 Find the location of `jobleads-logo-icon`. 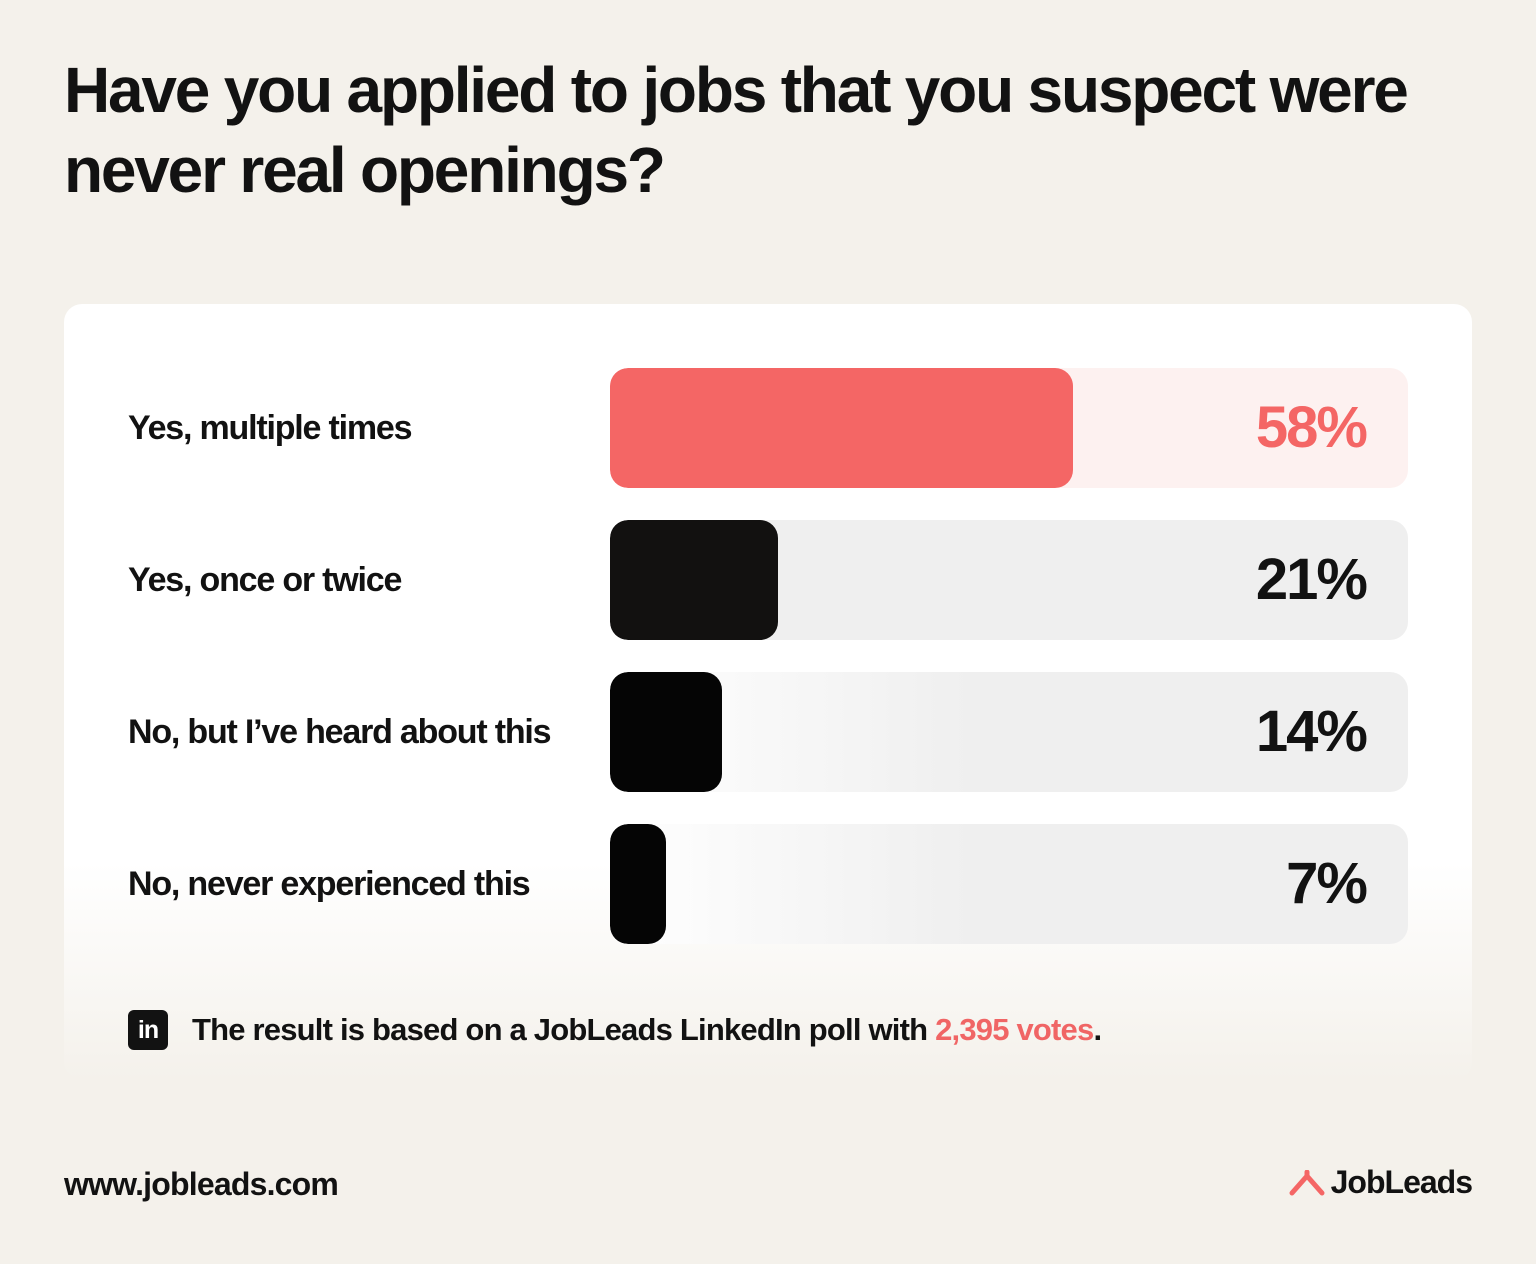

jobleads-logo-icon is located at coordinates (1307, 1182).